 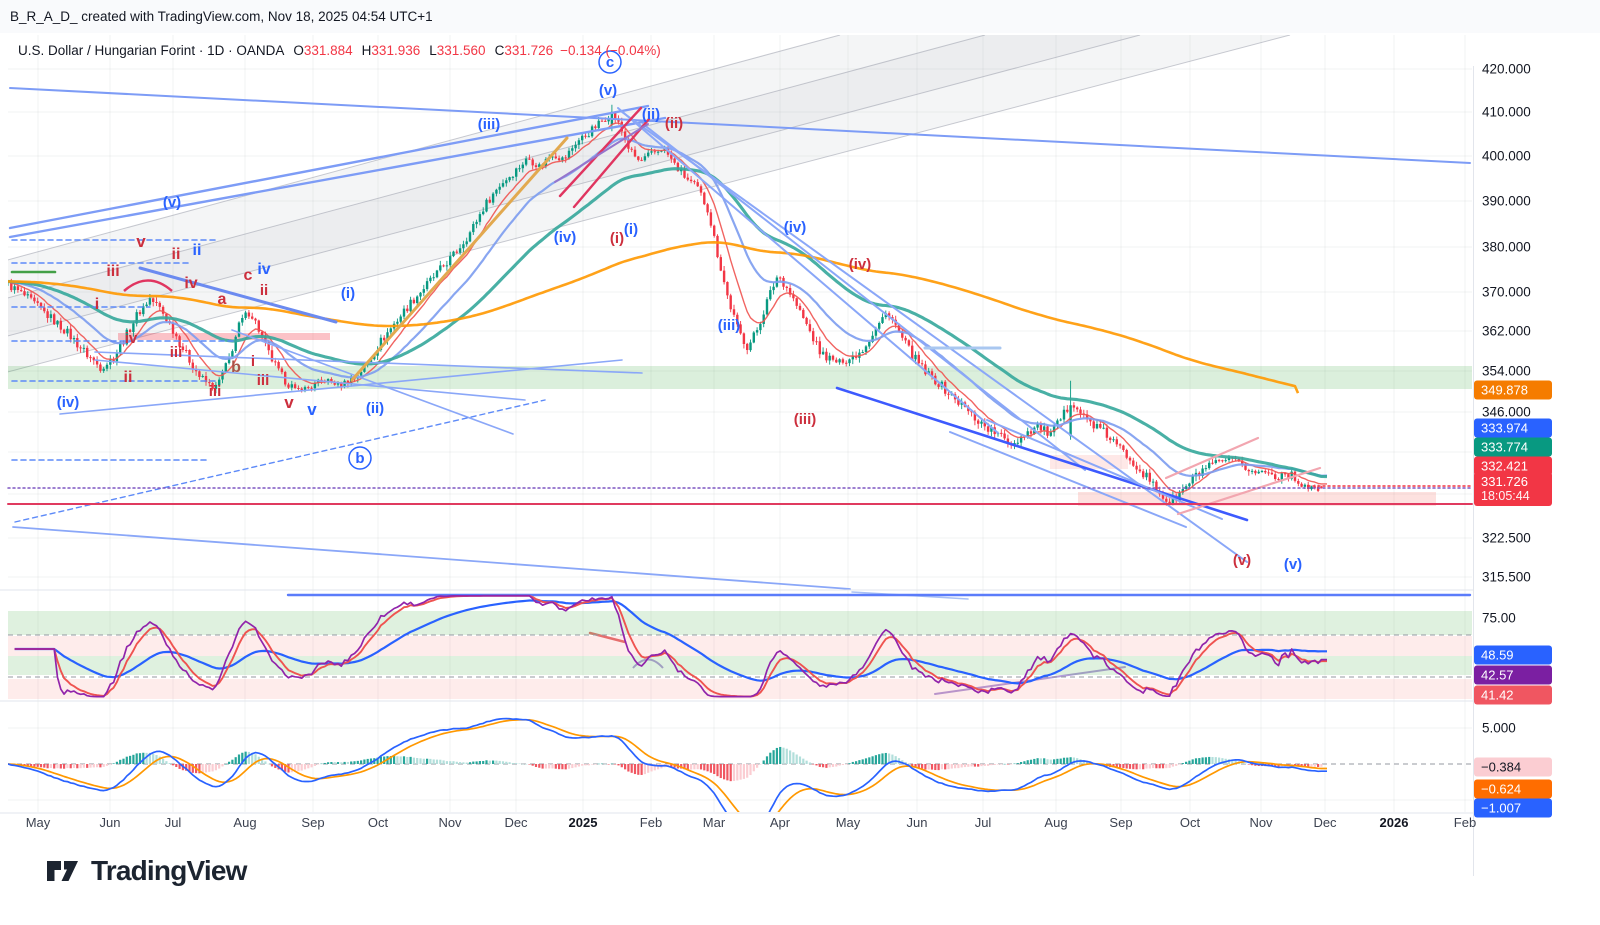 What do you see at coordinates (62, 871) in the screenshot?
I see `tradingview-logo-icon` at bounding box center [62, 871].